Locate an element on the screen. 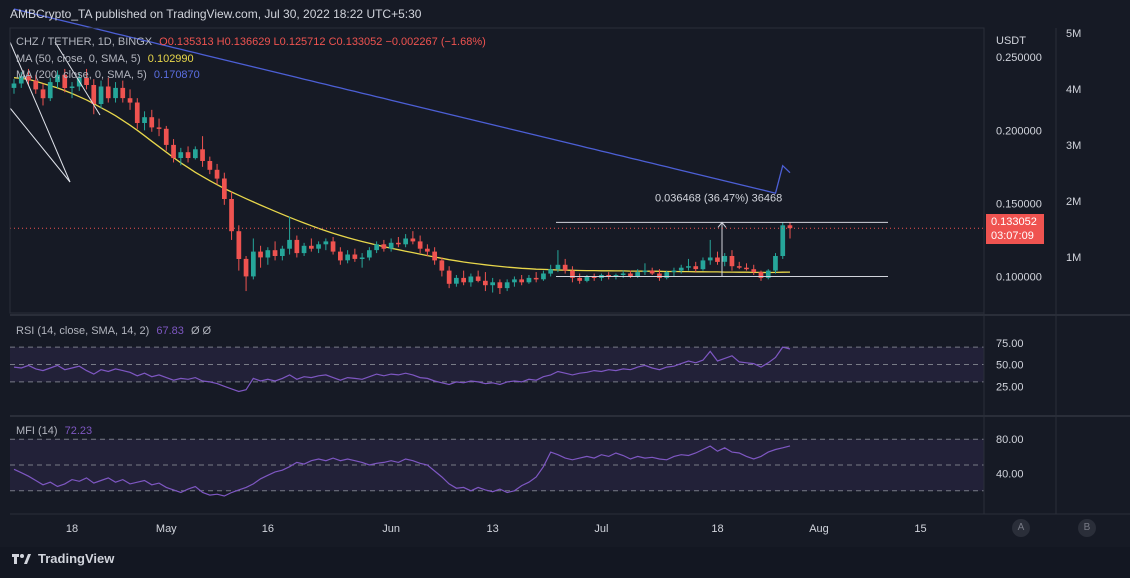 Image resolution: width=1130 pixels, height=578 pixels. scale-b-button: B is located at coordinates (1087, 528).